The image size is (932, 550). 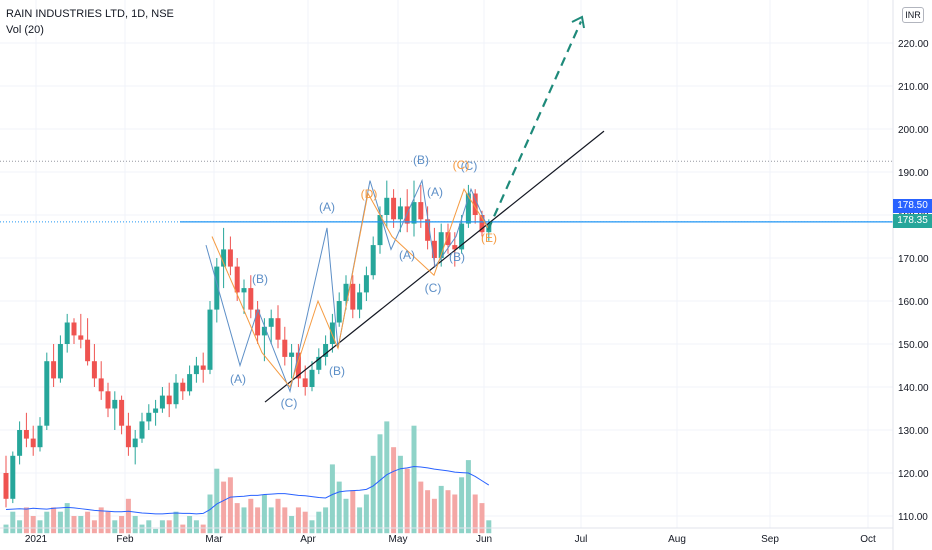 What do you see at coordinates (913, 173) in the screenshot?
I see `y-tick-label: 190.00` at bounding box center [913, 173].